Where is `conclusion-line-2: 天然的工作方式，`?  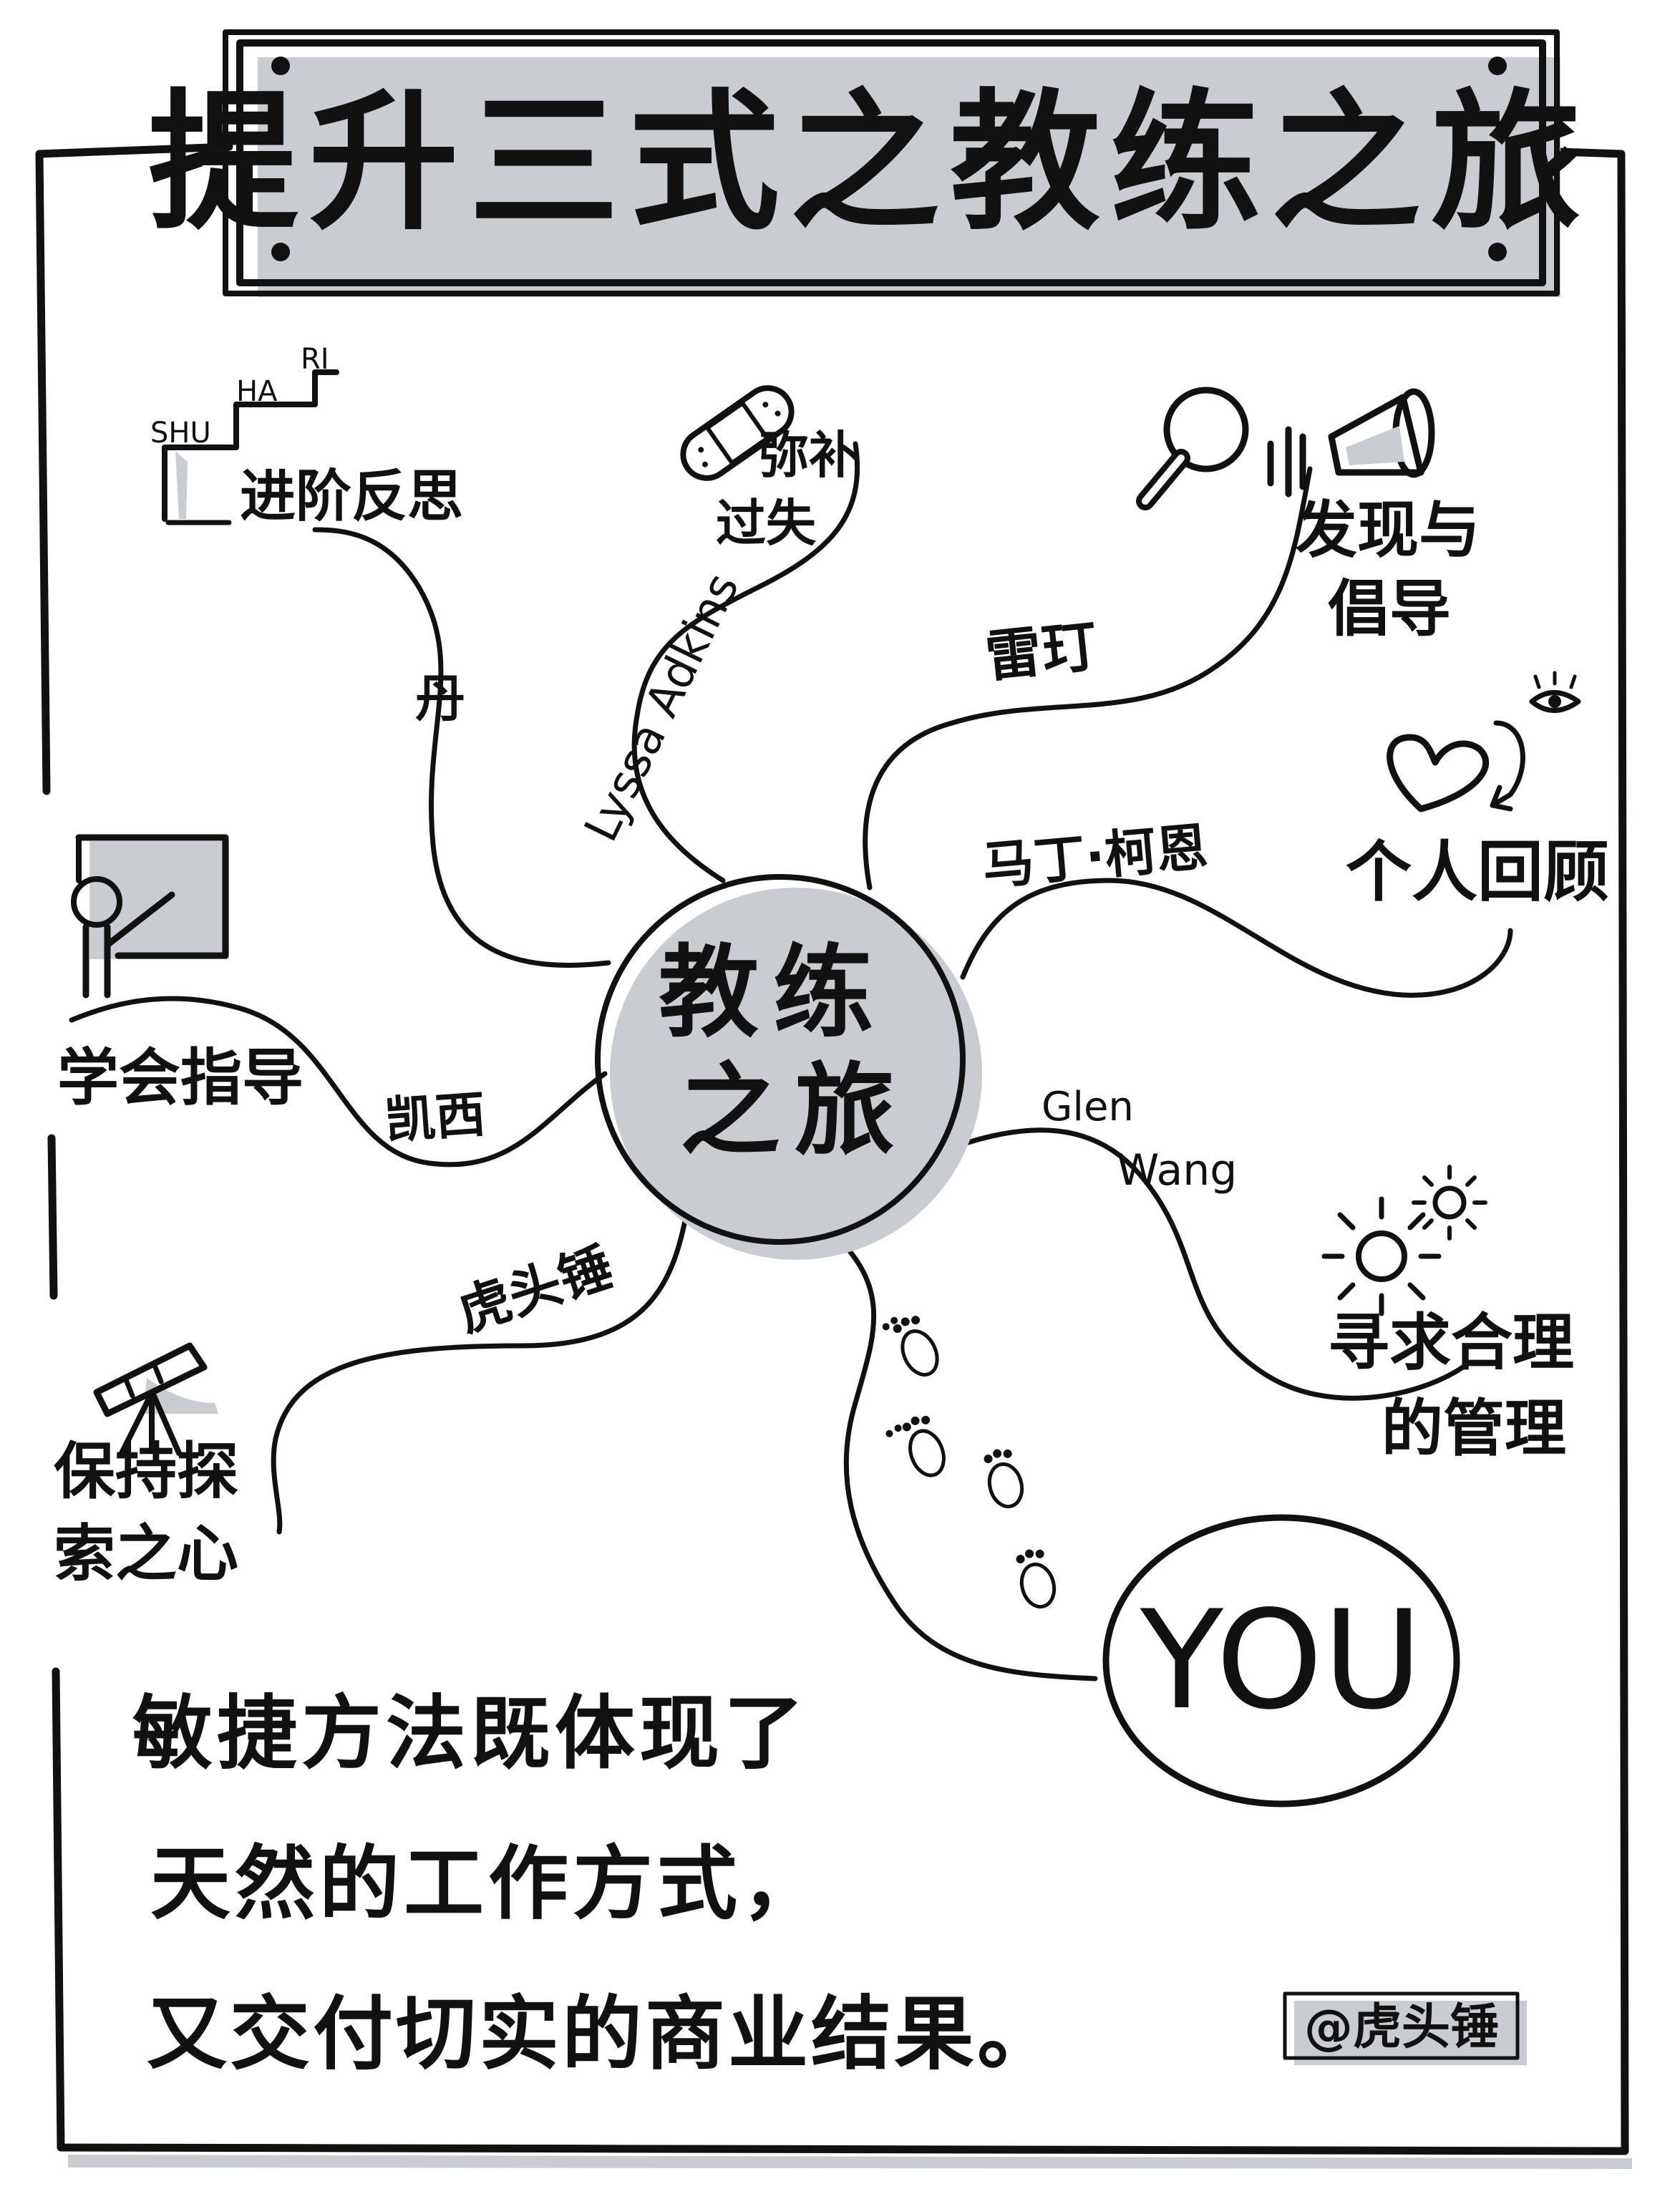
conclusion-line-2: 天然的工作方式， is located at coordinates (488, 1884).